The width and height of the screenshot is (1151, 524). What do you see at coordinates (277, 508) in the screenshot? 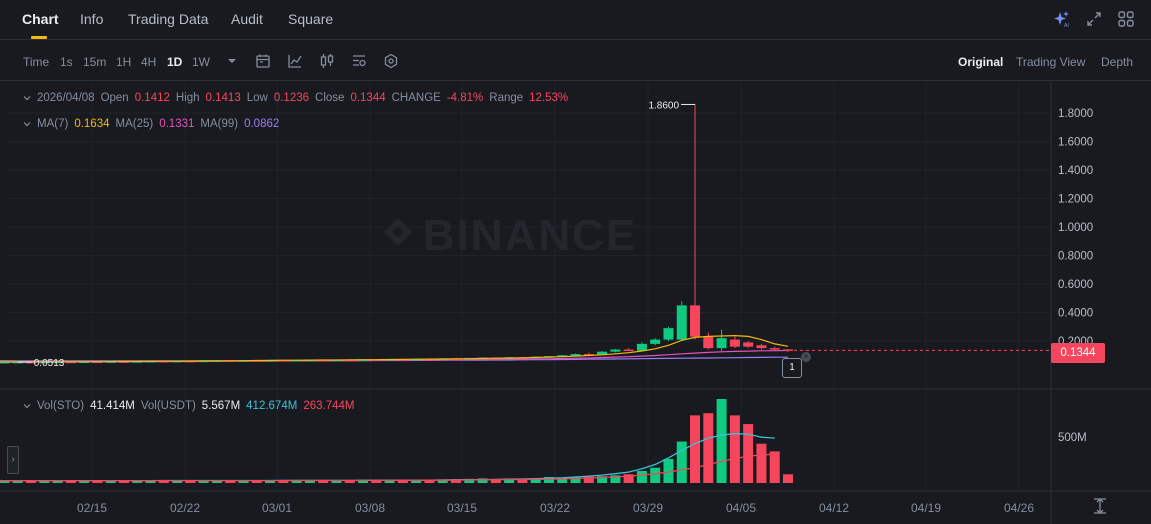
I see `x-tick-label: 03/01` at bounding box center [277, 508].